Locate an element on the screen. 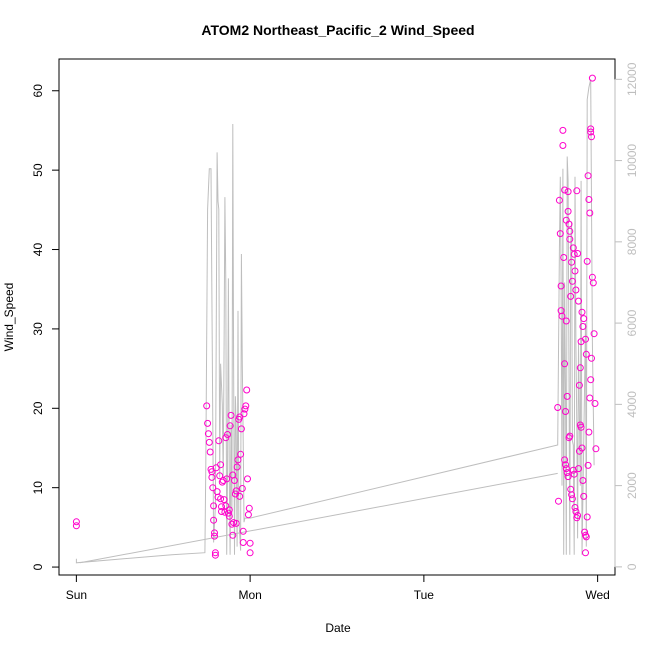 The width and height of the screenshot is (650, 650). y-tick-label: 50 is located at coordinates (38, 170).